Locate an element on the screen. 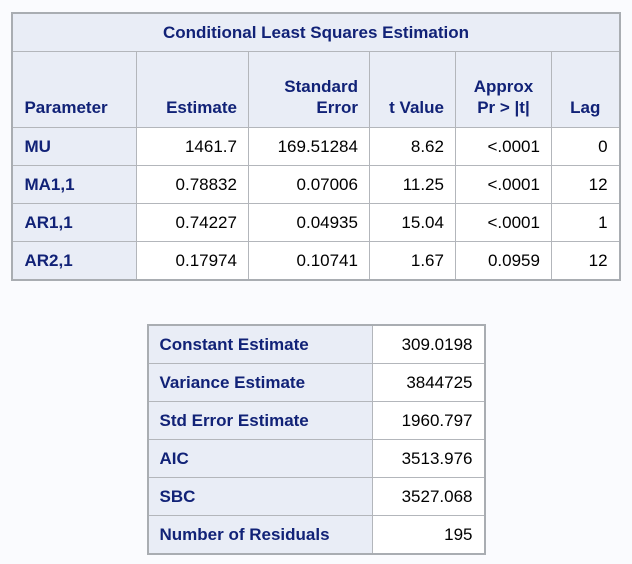 This screenshot has width=632, height=564. fit-row-constant-estimate: Constant Estimate 309.0198 is located at coordinates (316, 344).